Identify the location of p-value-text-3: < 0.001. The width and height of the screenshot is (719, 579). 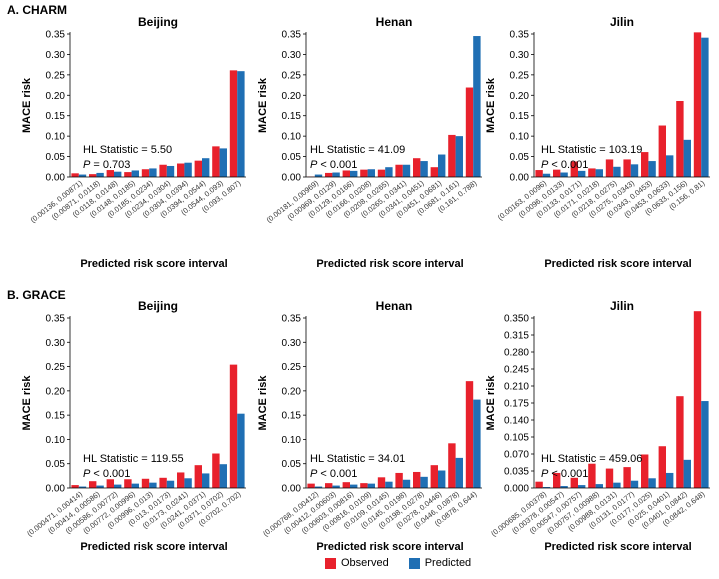
(110, 474).